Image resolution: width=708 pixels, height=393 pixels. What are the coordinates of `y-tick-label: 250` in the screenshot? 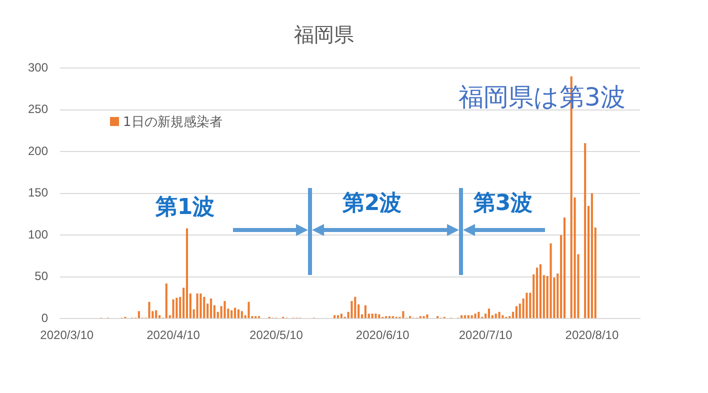 It's located at (38, 109).